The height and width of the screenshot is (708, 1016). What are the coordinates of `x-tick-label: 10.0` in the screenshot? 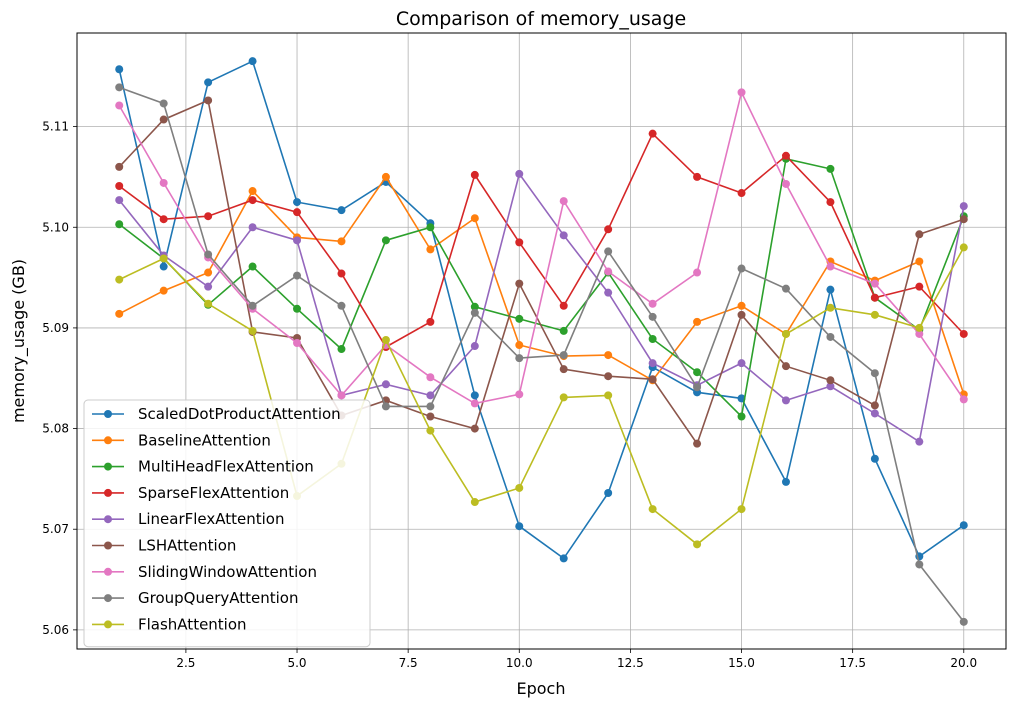 It's located at (519, 663).